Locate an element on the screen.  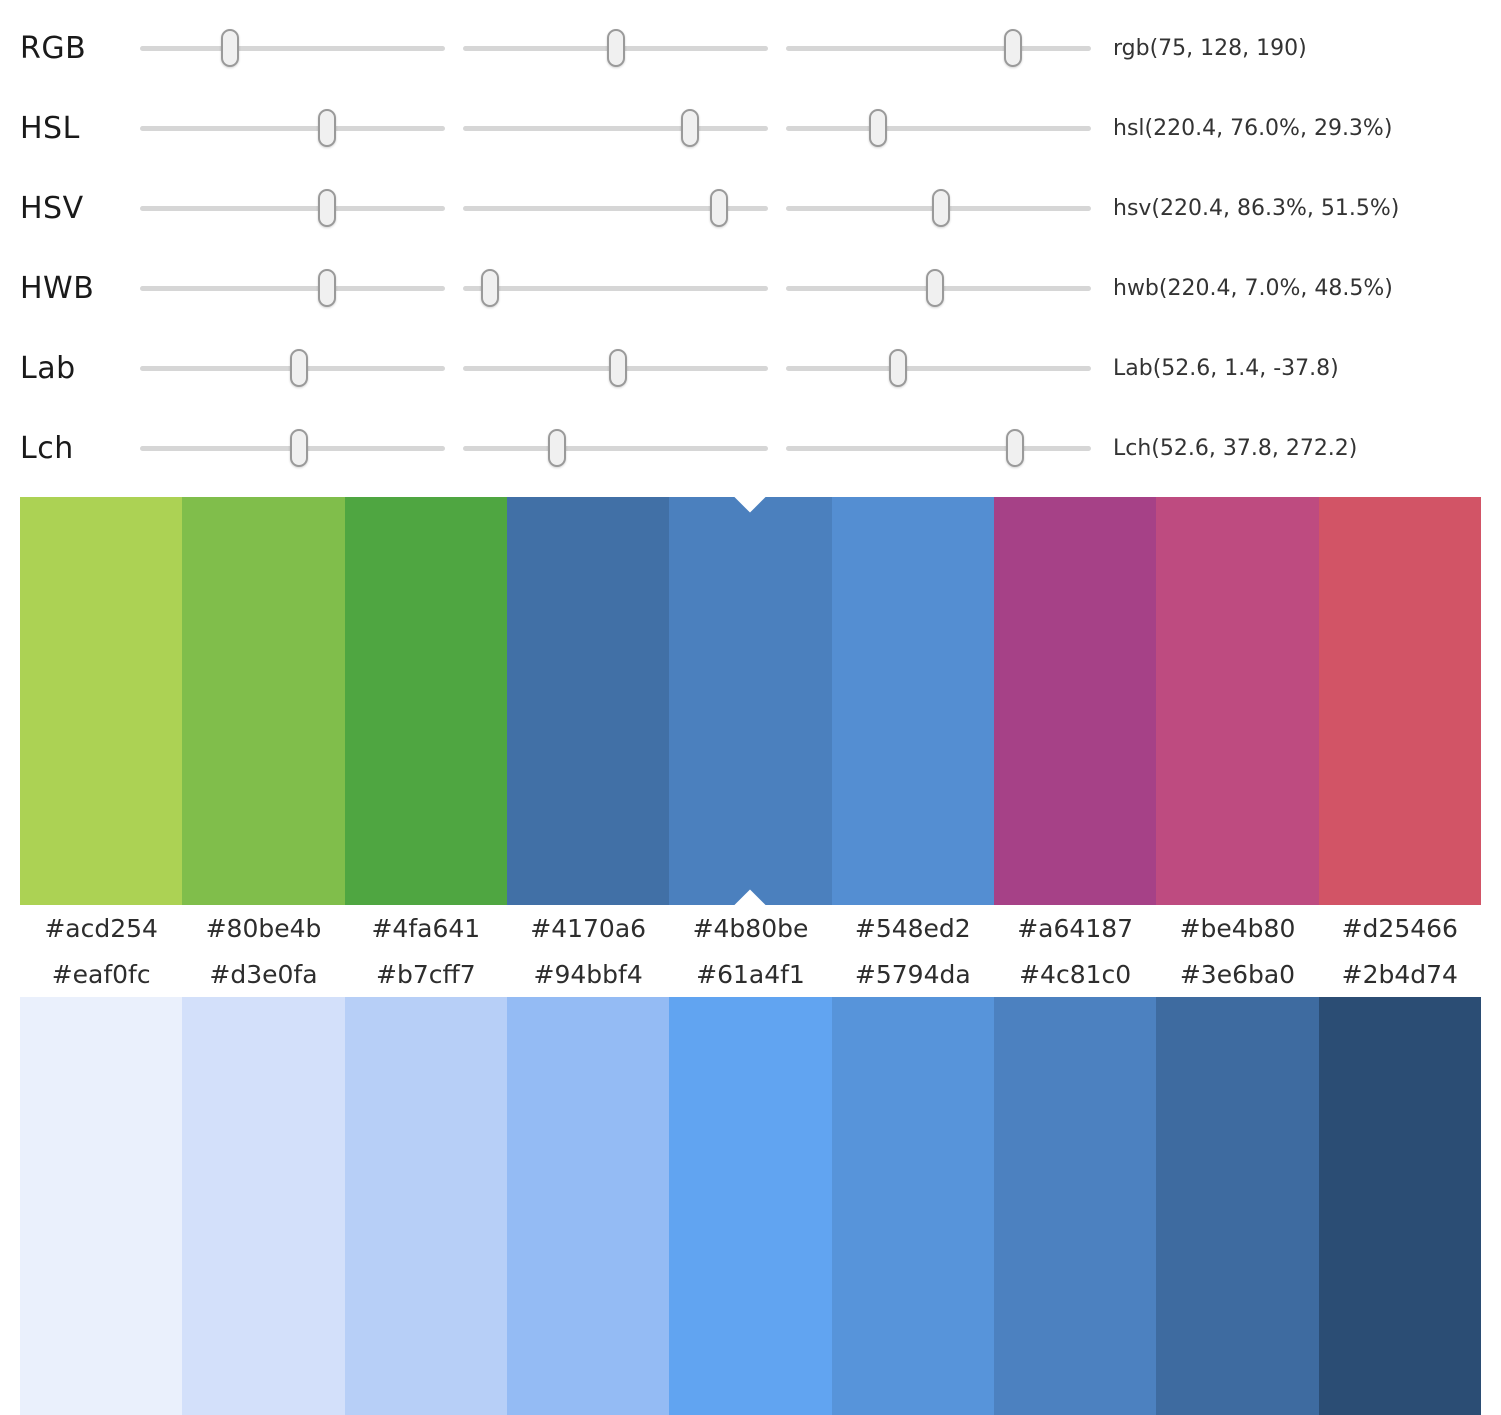
hex-label: #d3e0fa is located at coordinates (263, 974).